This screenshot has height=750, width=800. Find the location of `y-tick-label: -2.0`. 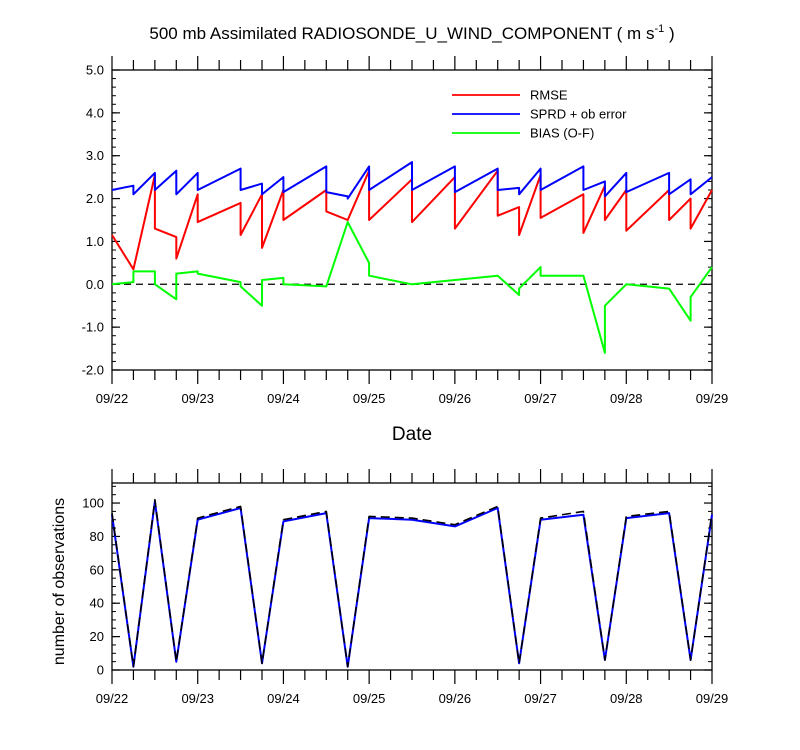

y-tick-label: -2.0 is located at coordinates (93, 370).